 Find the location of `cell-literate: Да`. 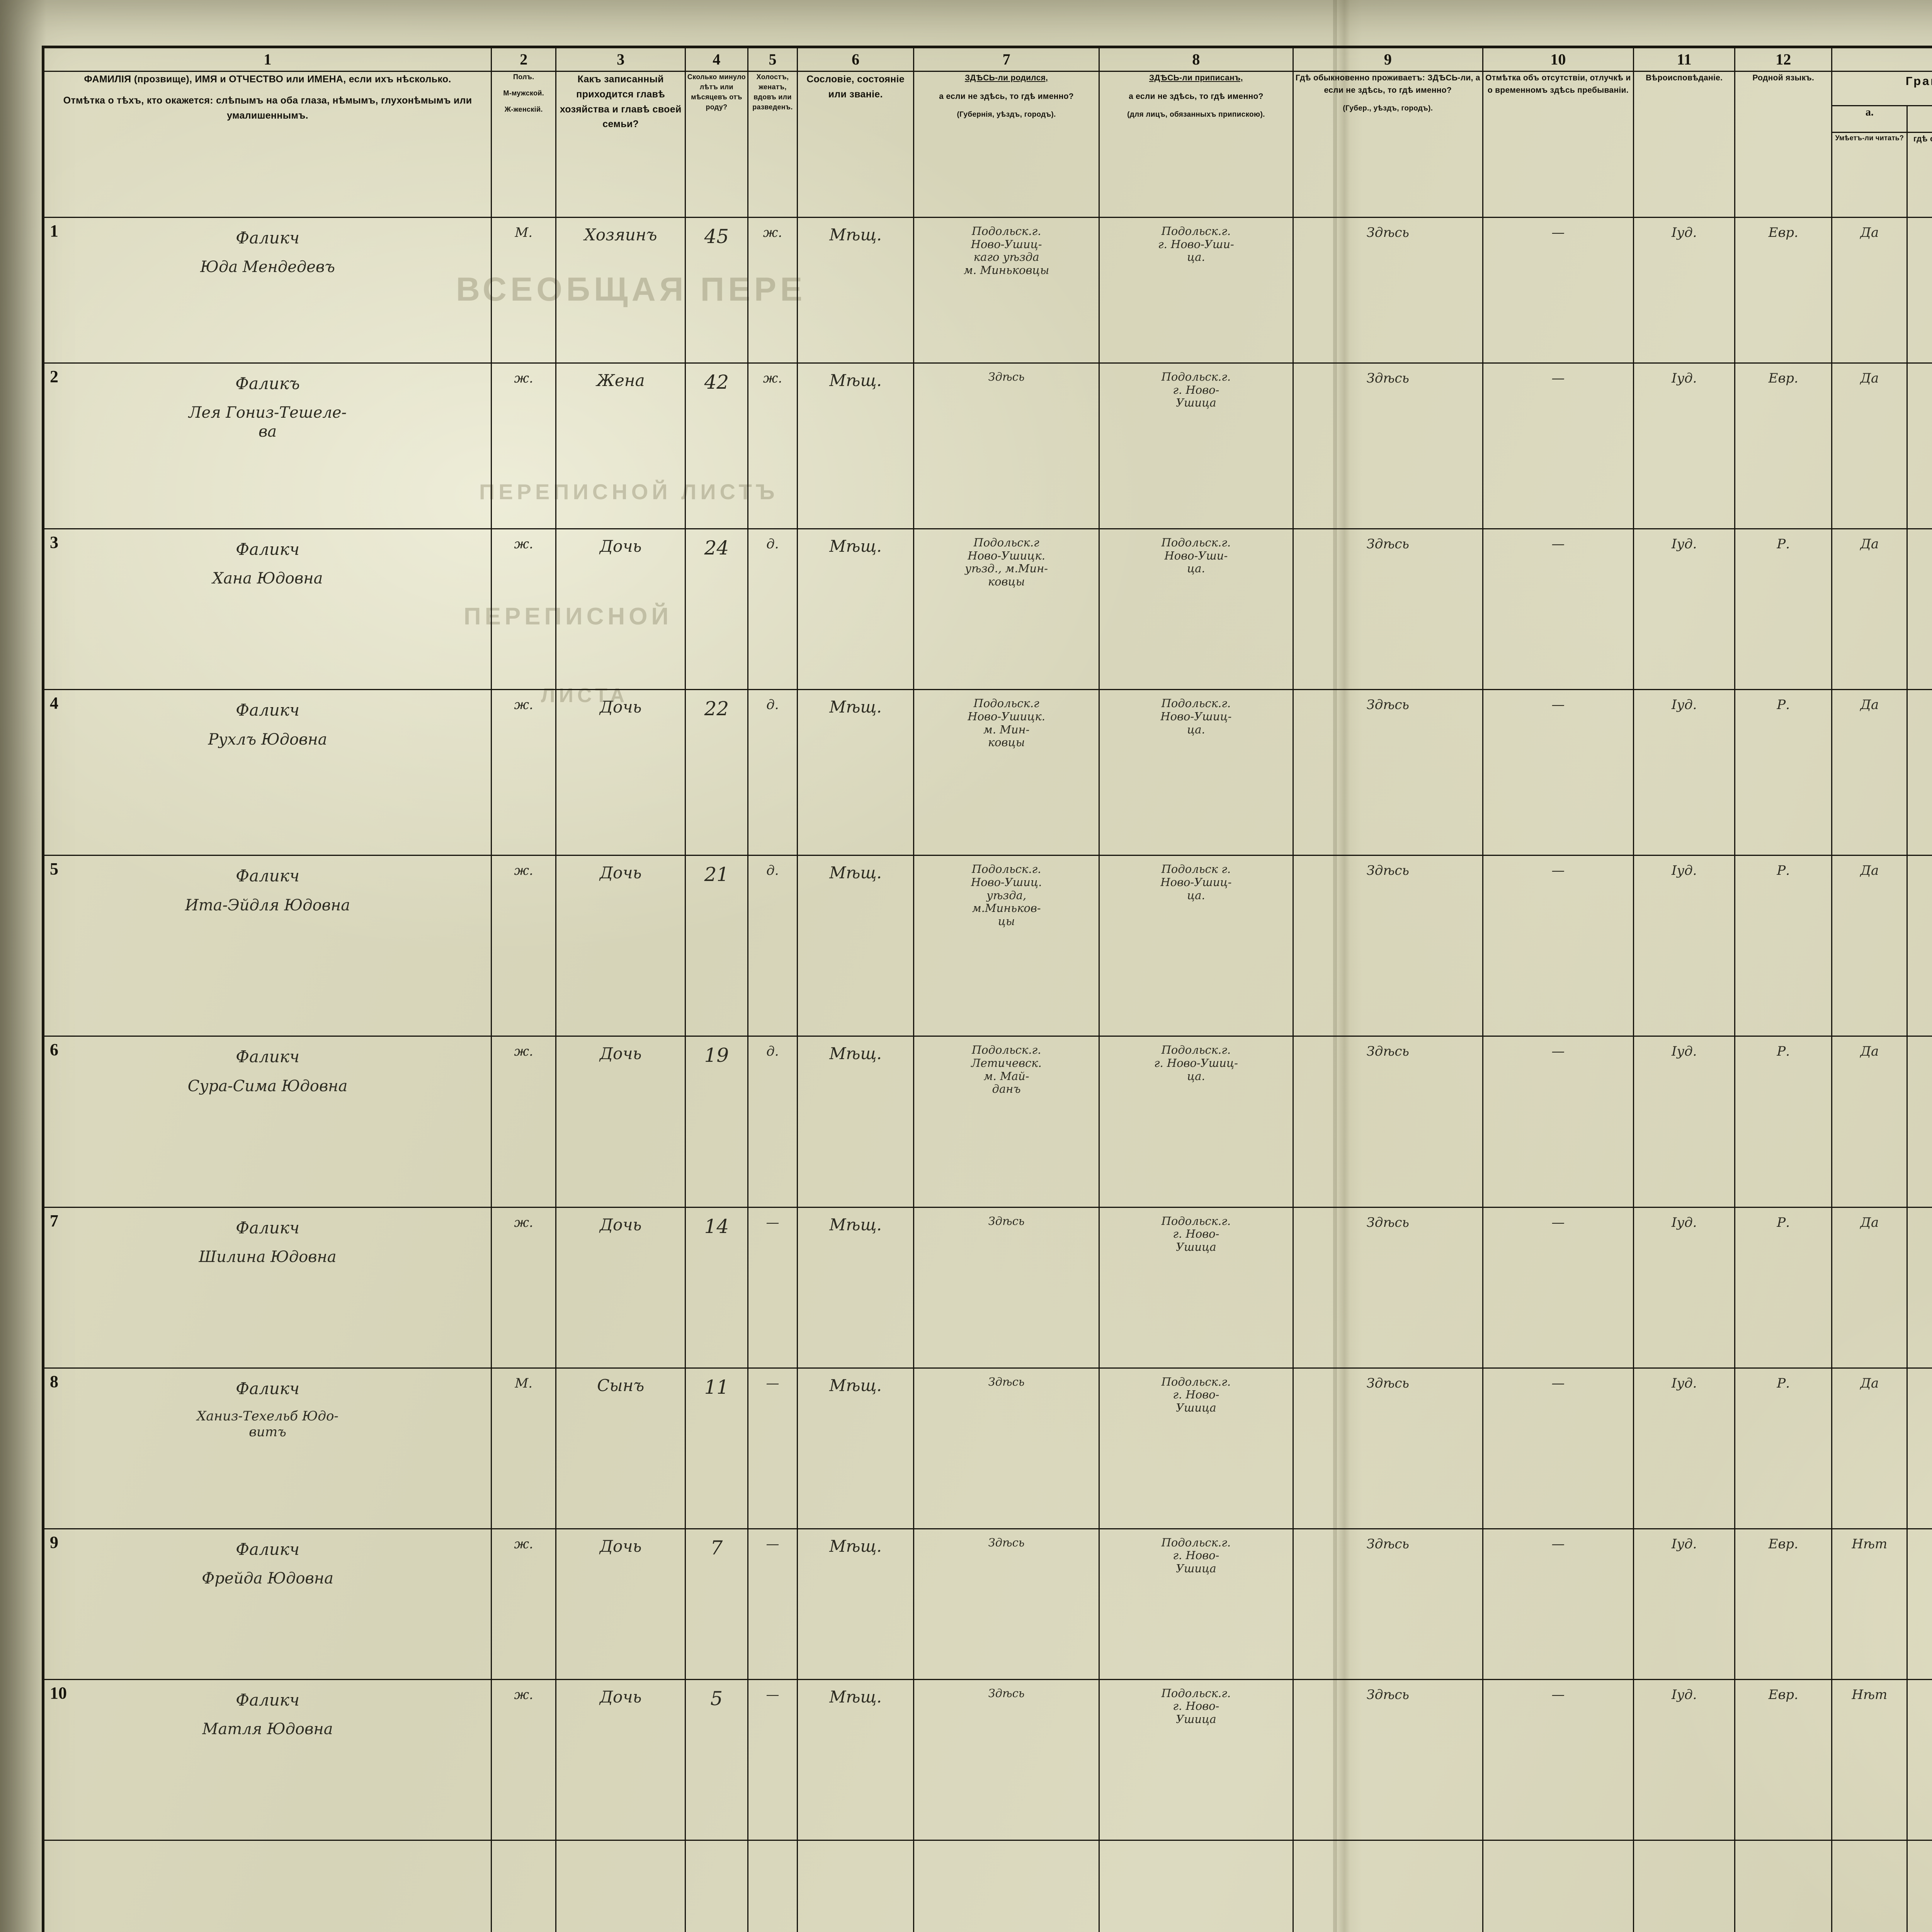

cell-literate: Да is located at coordinates (1870, 1288).